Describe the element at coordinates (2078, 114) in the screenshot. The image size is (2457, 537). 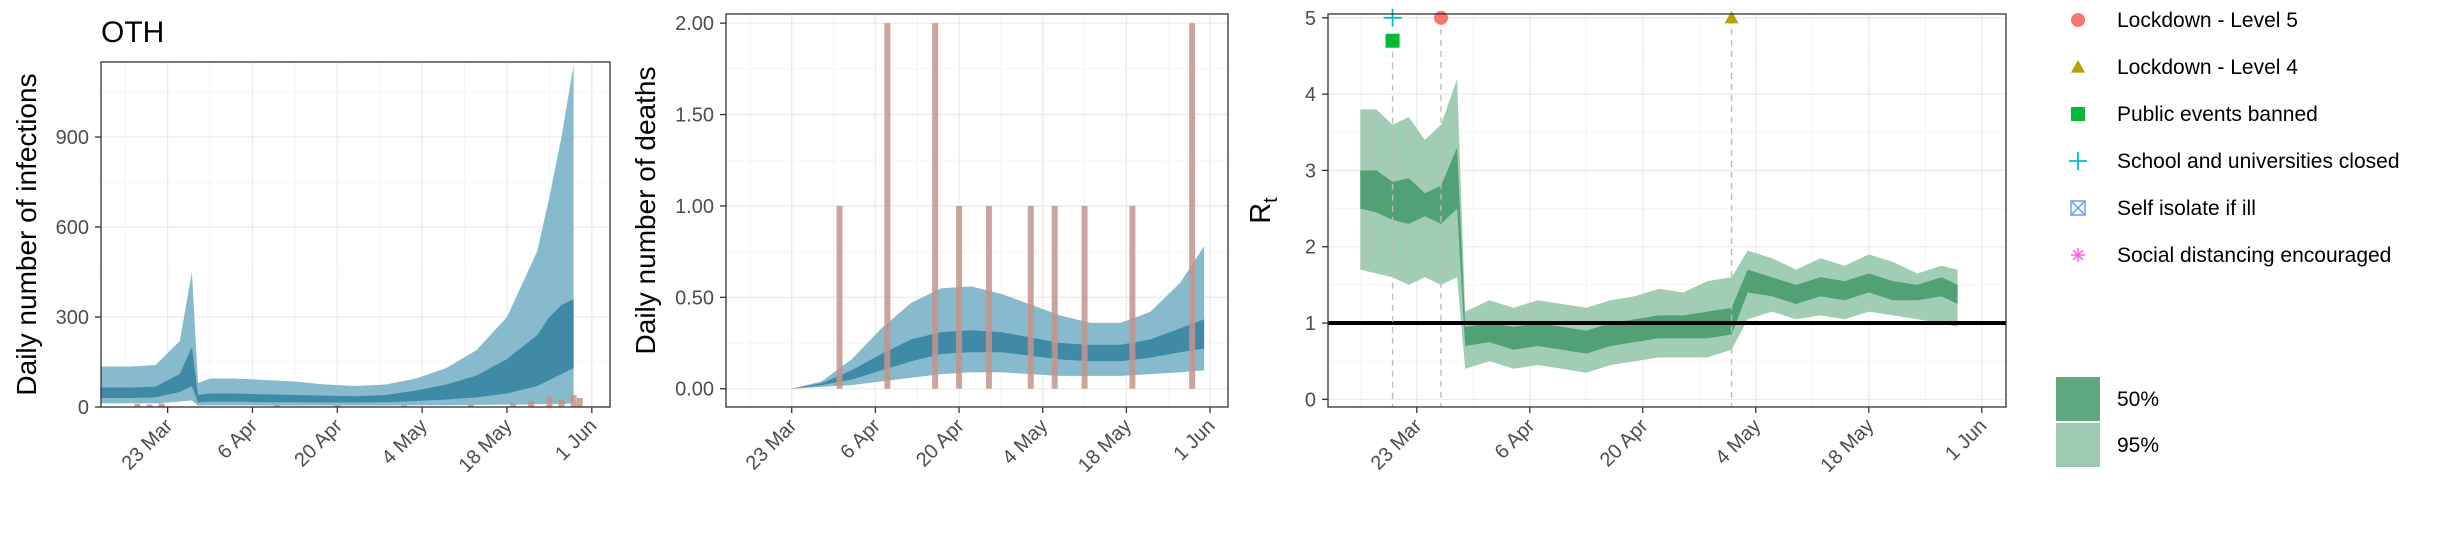
I see `legend-key-square` at that location.